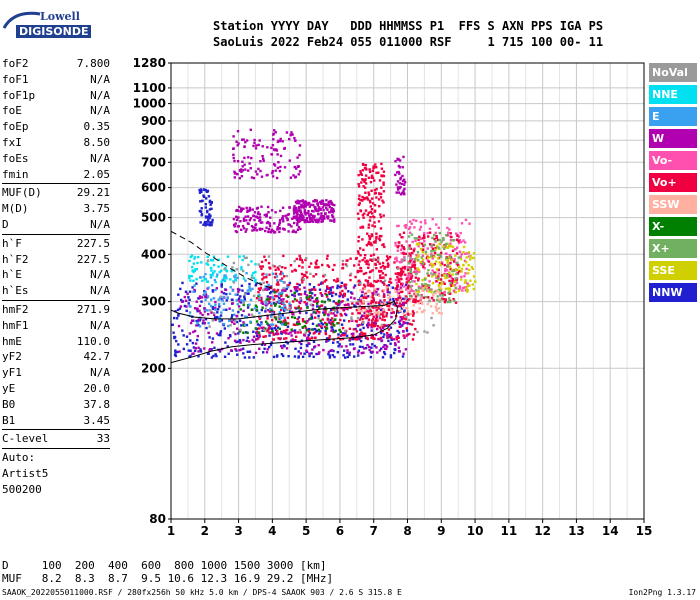  Describe the element at coordinates (15, 158) in the screenshot. I see `param-label: foEs` at that location.